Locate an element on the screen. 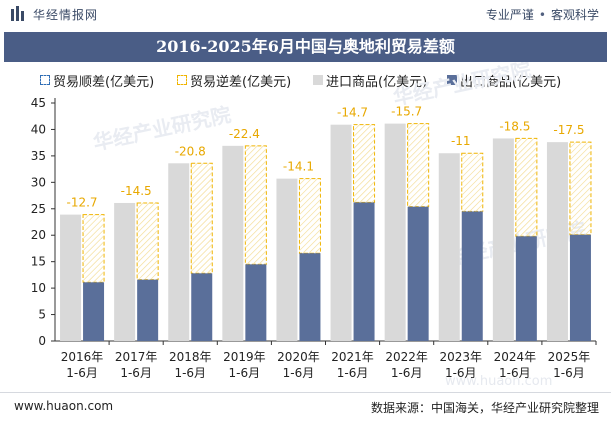  y-tick-label: 20 is located at coordinates (38, 235).